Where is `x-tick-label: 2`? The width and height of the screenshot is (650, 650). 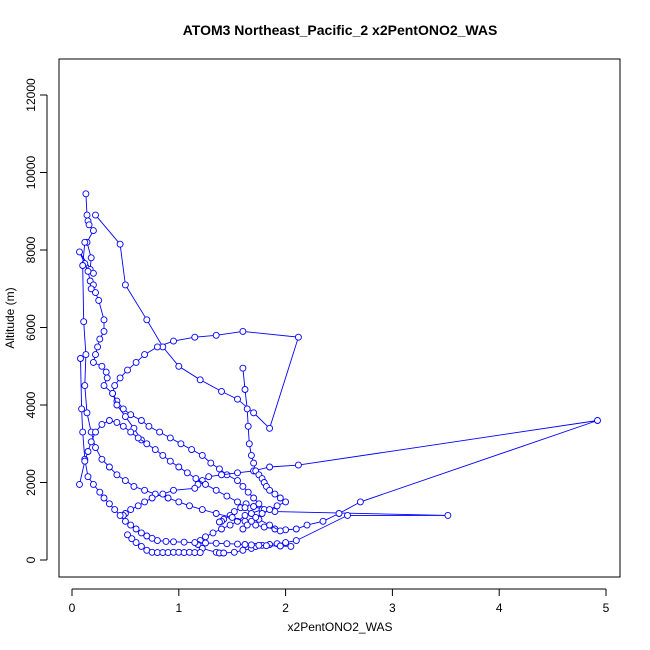
x-tick-label: 2 is located at coordinates (285, 608).